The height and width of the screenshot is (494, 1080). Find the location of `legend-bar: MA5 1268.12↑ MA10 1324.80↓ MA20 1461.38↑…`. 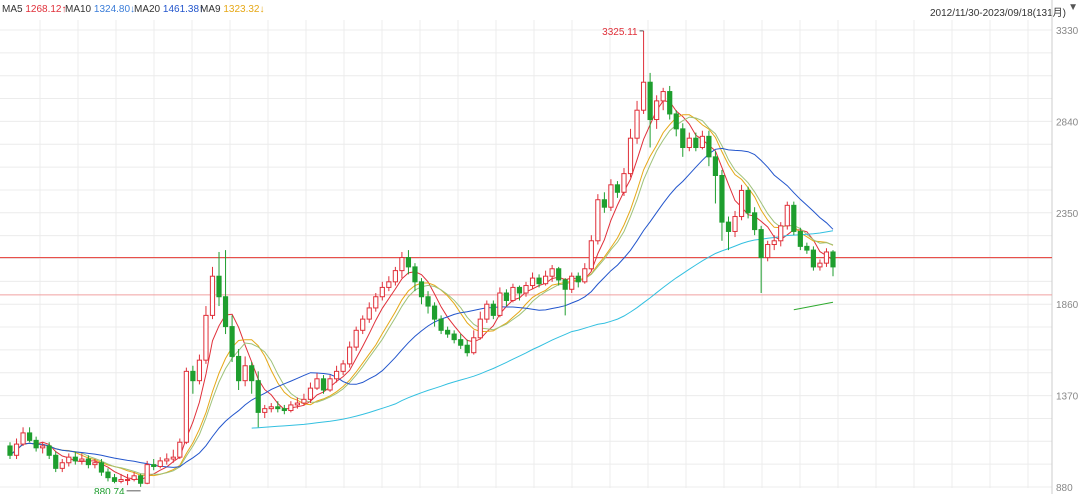

legend-bar: MA5 1268.12↑ MA10 1324.80↓ MA20 1461.38↑… is located at coordinates (540, 10).